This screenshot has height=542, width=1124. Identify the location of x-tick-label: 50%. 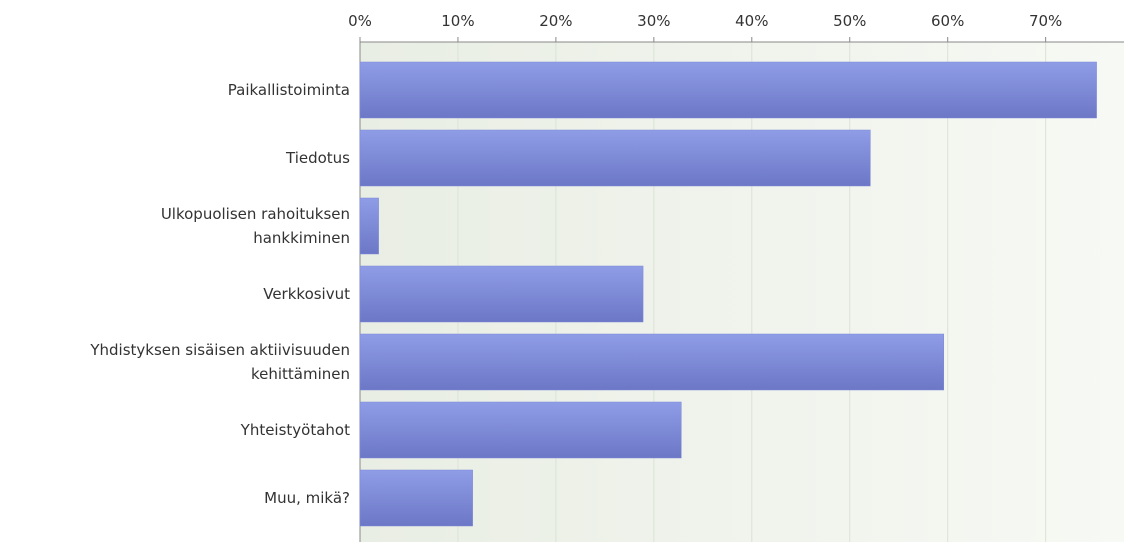
(849, 21).